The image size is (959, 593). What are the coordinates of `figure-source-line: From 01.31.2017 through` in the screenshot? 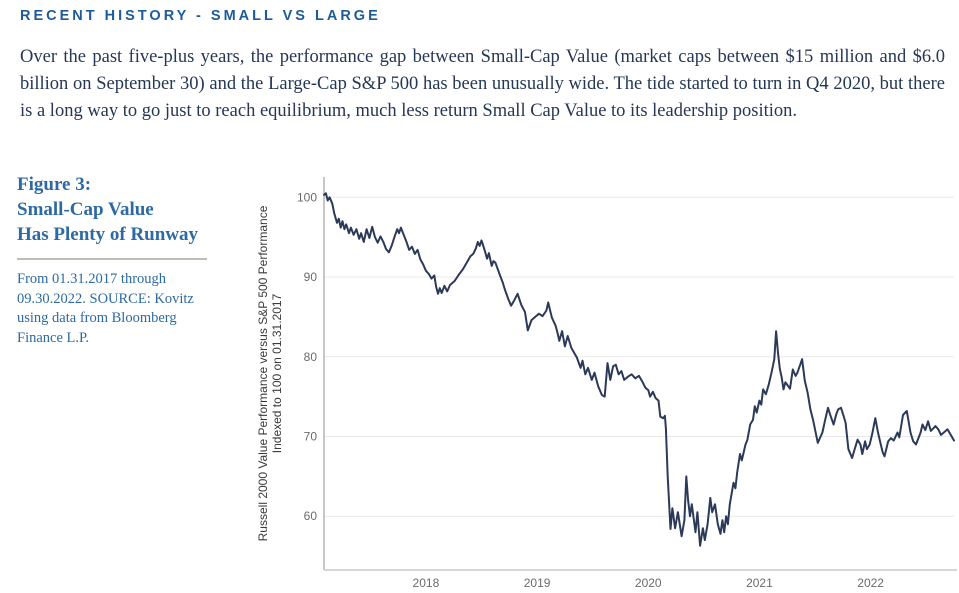 It's located at (92, 279).